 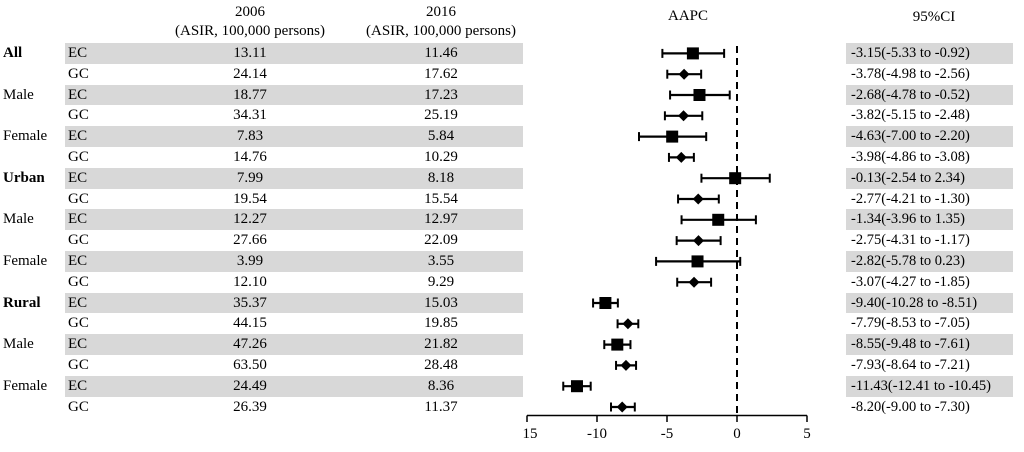 I want to click on value-2006: 14.76, so click(x=250, y=157).